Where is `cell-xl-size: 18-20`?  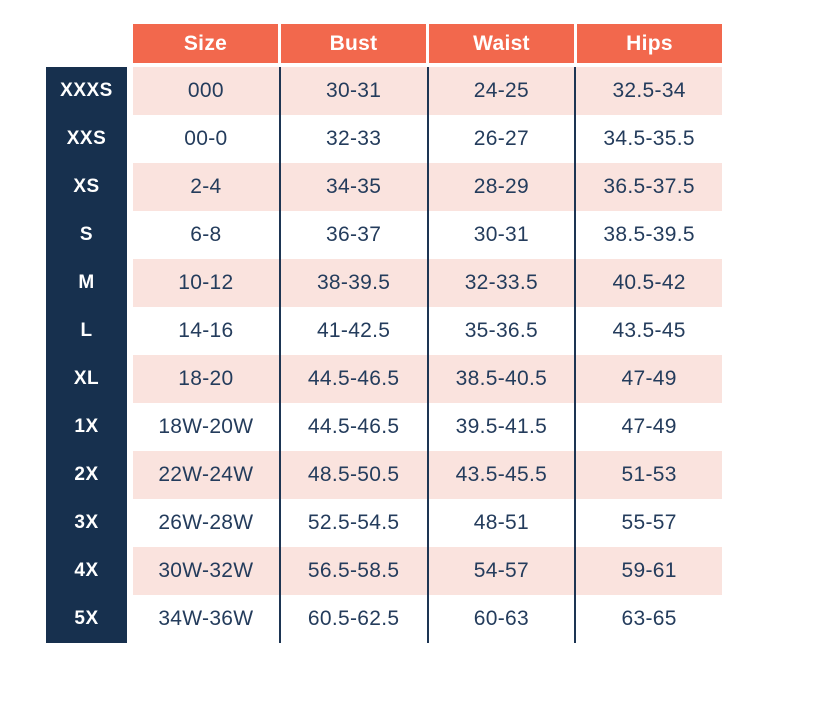 cell-xl-size: 18-20 is located at coordinates (206, 379).